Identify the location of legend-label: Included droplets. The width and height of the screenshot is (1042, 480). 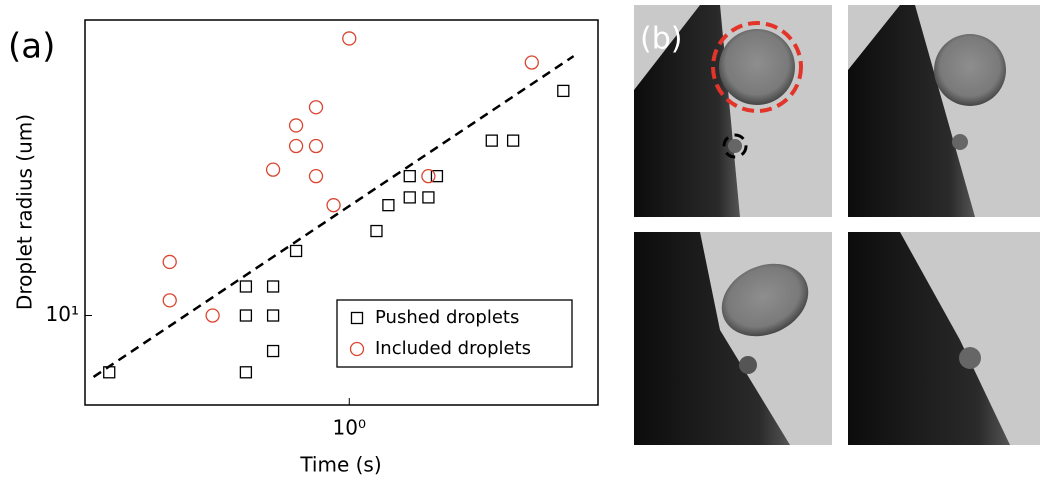
(453, 348).